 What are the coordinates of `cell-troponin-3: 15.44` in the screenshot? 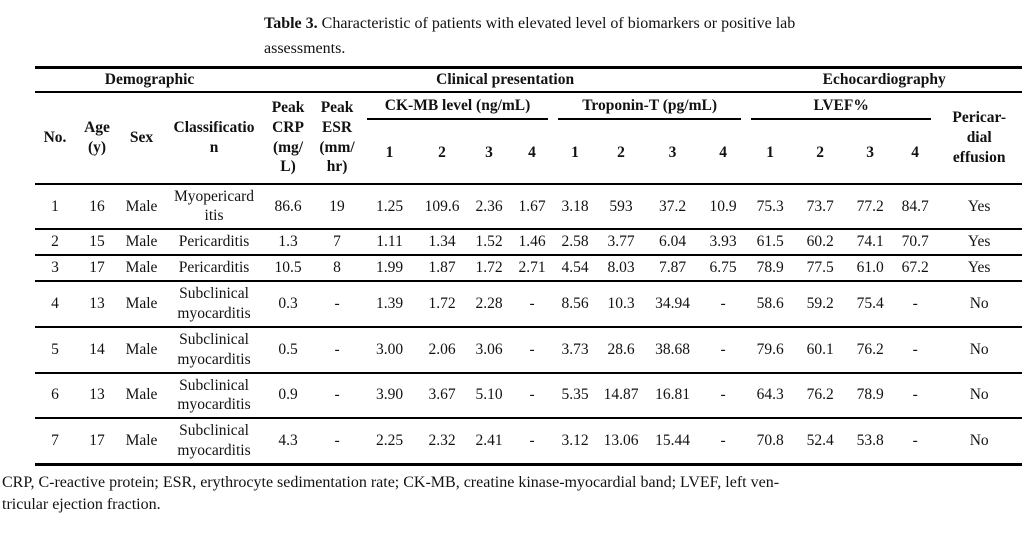 It's located at (673, 441).